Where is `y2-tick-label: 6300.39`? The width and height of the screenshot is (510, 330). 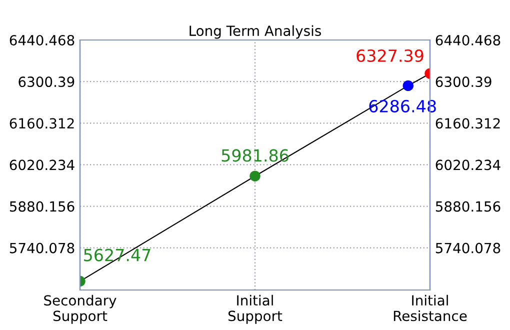
y2-tick-label: 6300.39 is located at coordinates (464, 82).